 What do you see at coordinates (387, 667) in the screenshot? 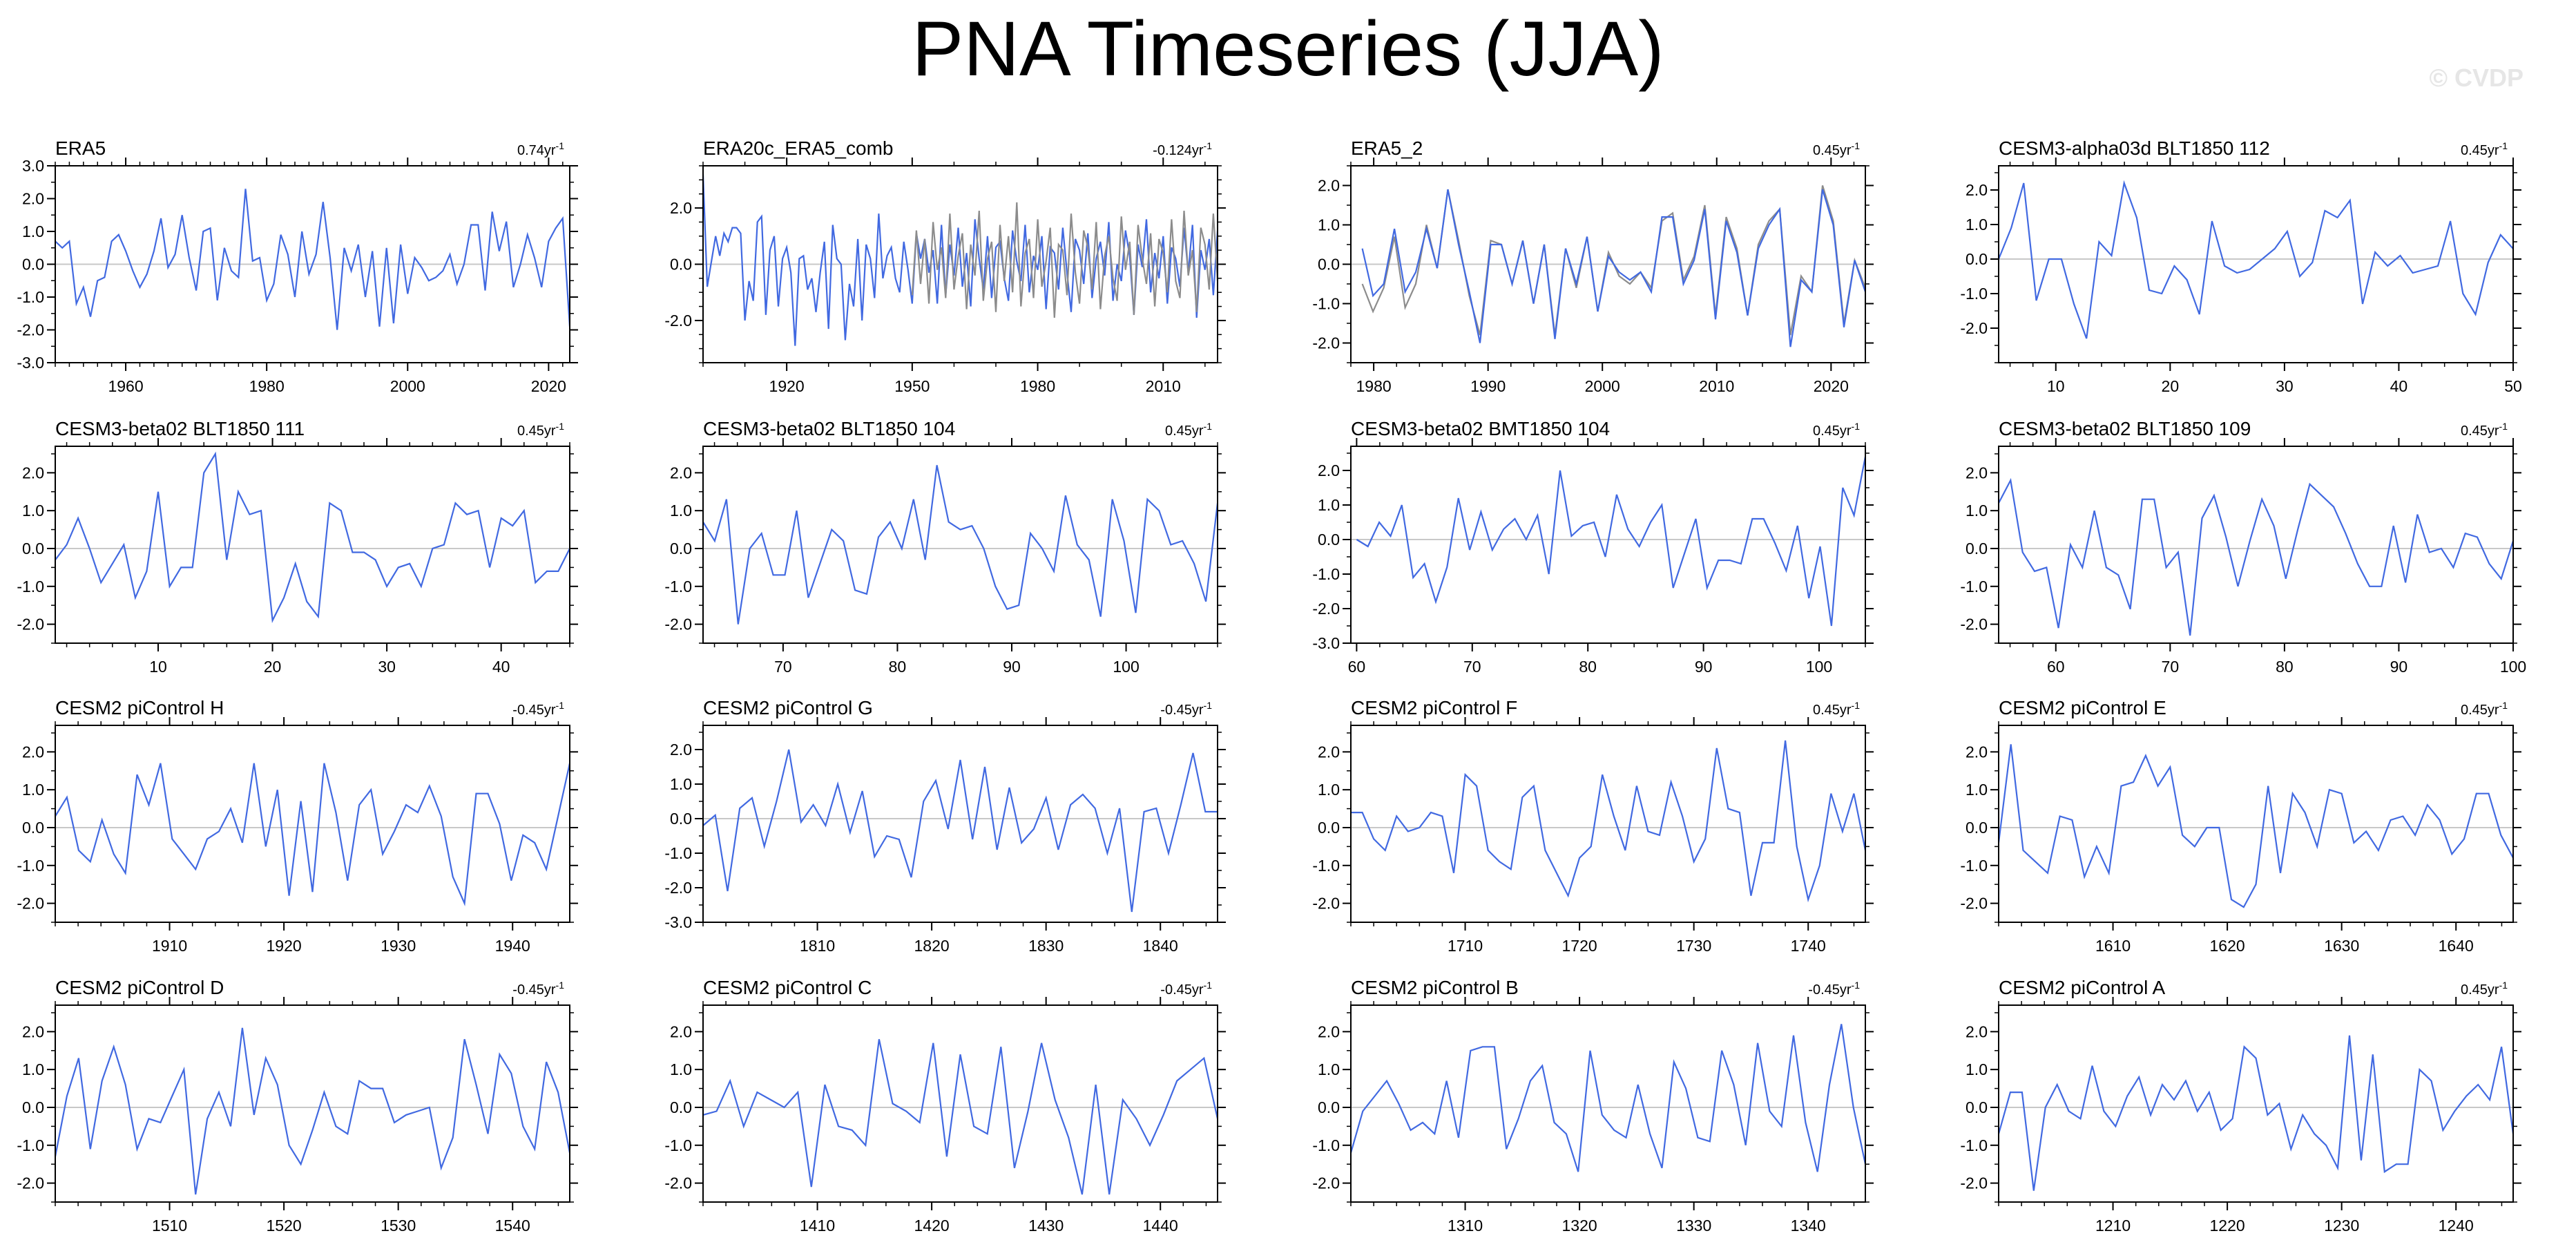
I see `x-tick-label: 30` at bounding box center [387, 667].